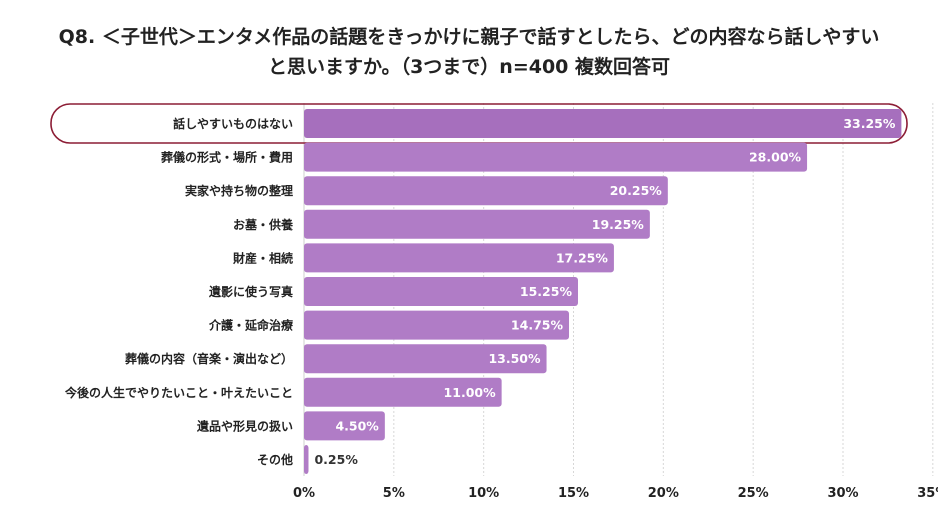 This screenshot has height=528, width=938. I want to click on category-label: 今後の人生でやりたいこと・叶えたいこと, so click(178, 392).